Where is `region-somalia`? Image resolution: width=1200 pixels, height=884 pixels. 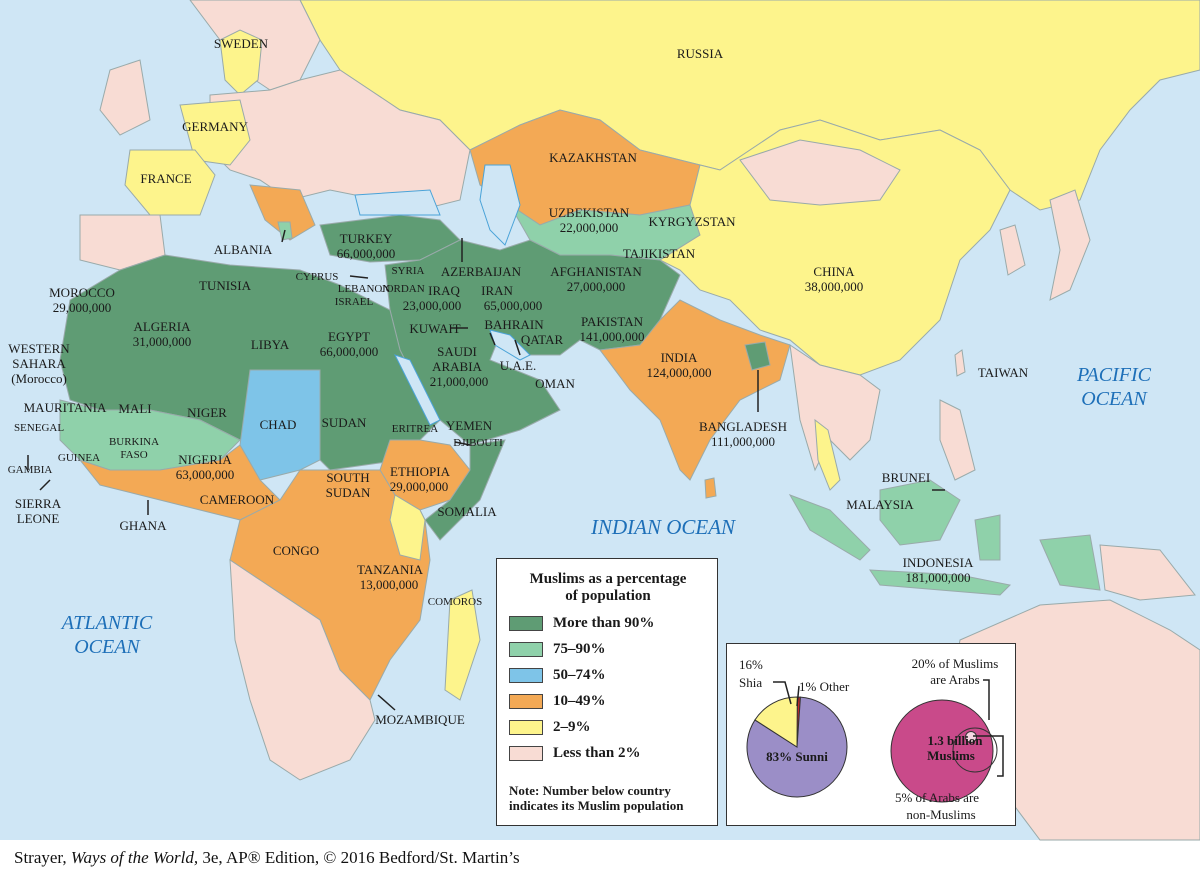 region-somalia is located at coordinates (465, 490).